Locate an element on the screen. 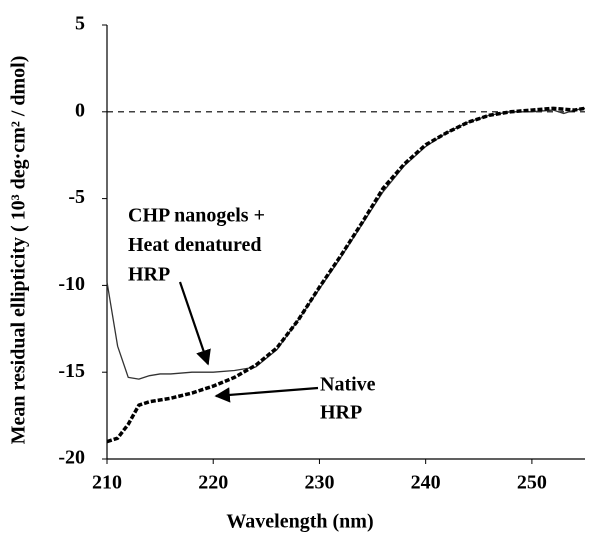 This screenshot has width=591, height=540. y-tick-label: 0 is located at coordinates (80, 110).